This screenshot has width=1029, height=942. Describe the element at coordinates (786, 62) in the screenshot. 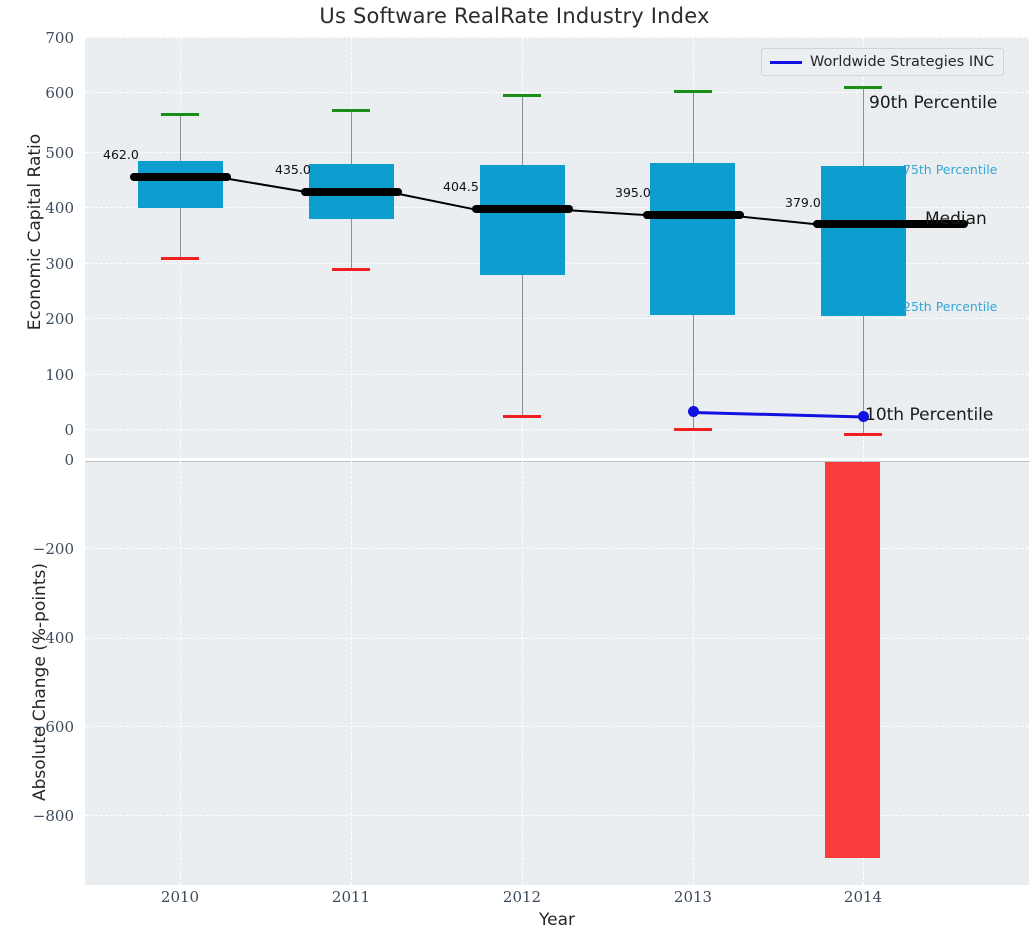

I see `legend-line-swatch` at that location.